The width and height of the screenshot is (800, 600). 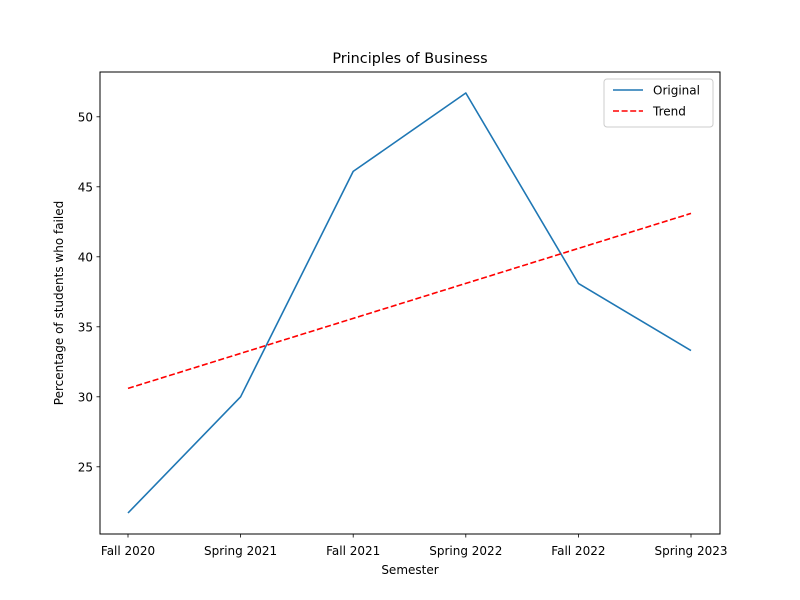 What do you see at coordinates (578, 551) in the screenshot?
I see `x-tick-label: Fall 2022` at bounding box center [578, 551].